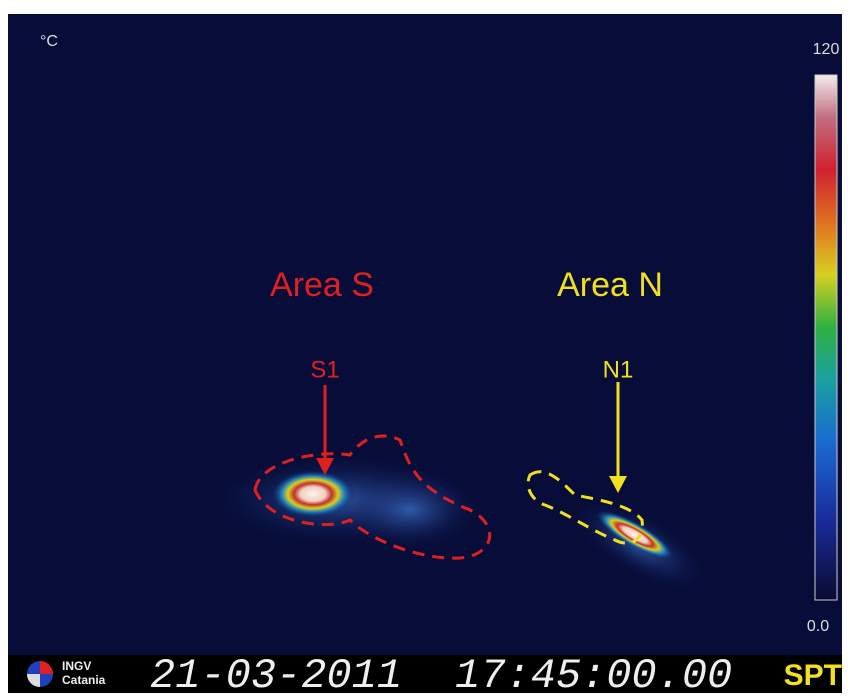  Describe the element at coordinates (325, 430) in the screenshot. I see `arrow-s1` at that location.